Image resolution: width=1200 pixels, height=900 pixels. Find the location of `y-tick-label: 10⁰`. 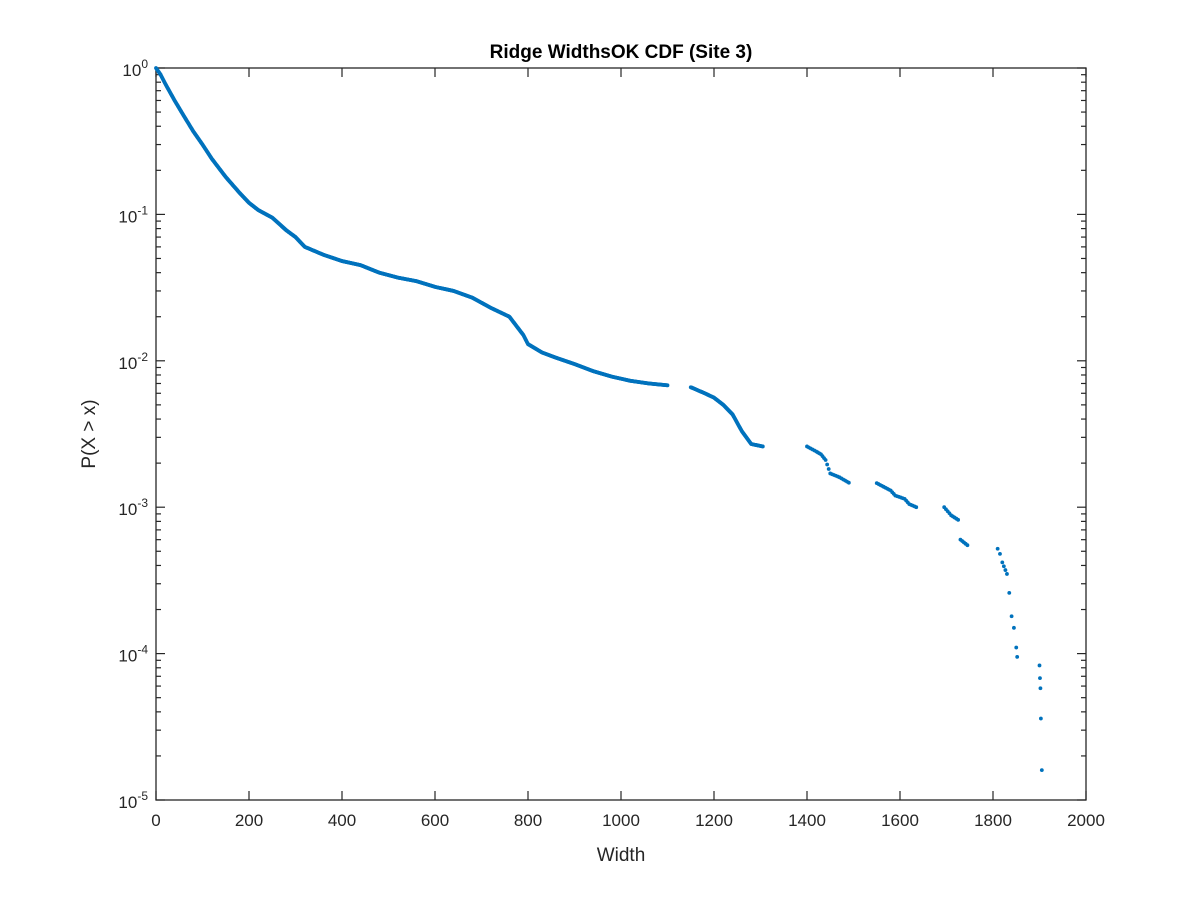

y-tick-label: 10⁰ is located at coordinates (135, 68).